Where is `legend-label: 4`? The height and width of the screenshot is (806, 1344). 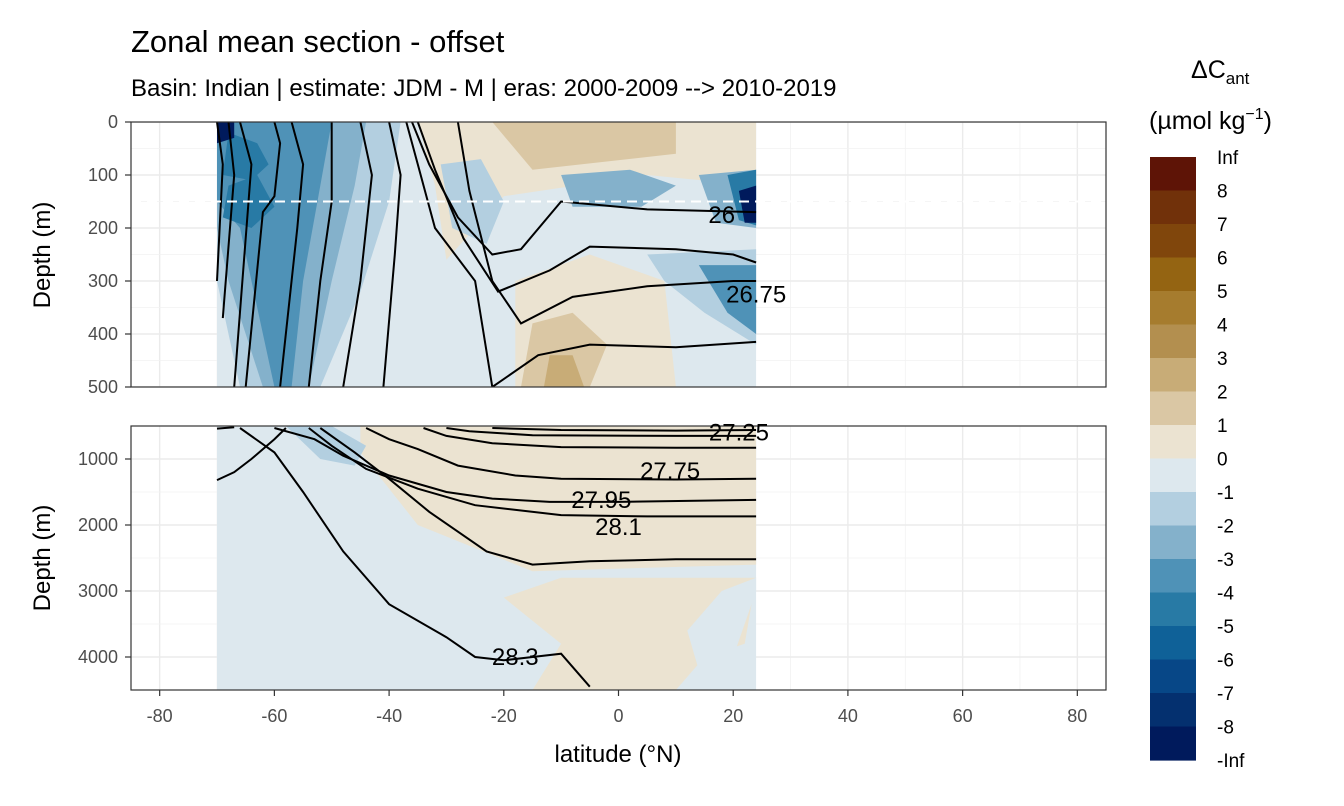
legend-label: 4 is located at coordinates (1222, 326).